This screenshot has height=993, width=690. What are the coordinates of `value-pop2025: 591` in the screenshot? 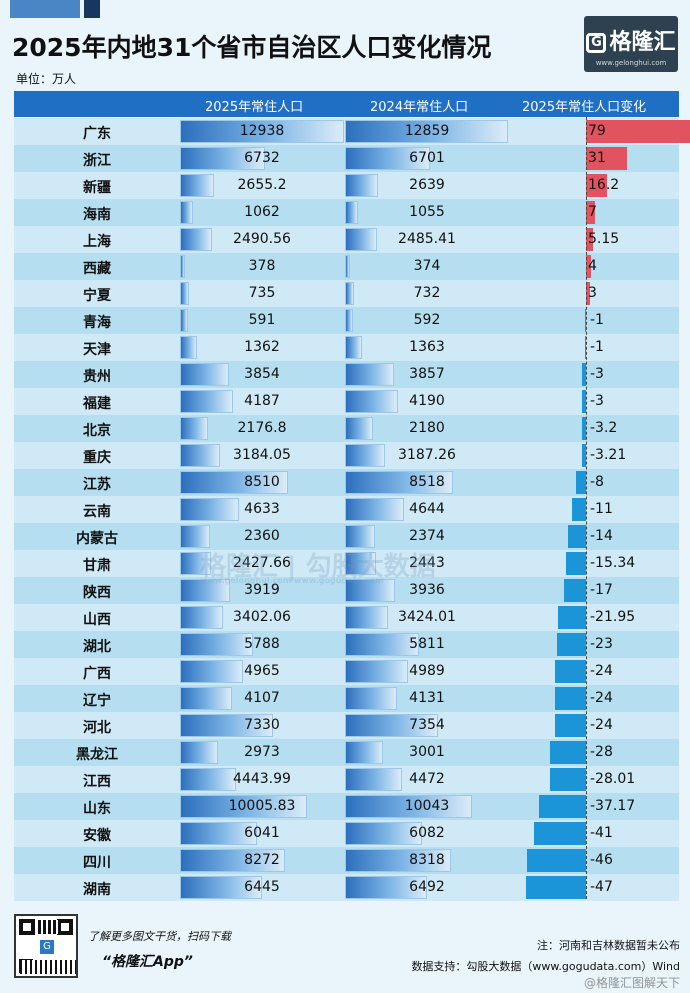 It's located at (262, 320).